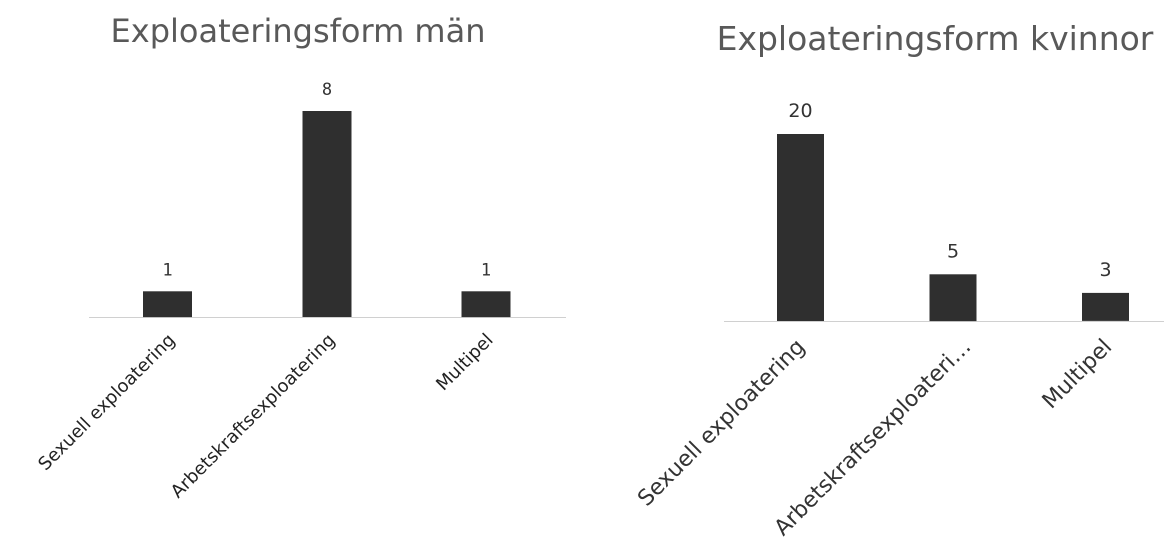 Image resolution: width=1167 pixels, height=545 pixels. I want to click on chart-women-tick-label-3: Multipel, so click(1077, 374).